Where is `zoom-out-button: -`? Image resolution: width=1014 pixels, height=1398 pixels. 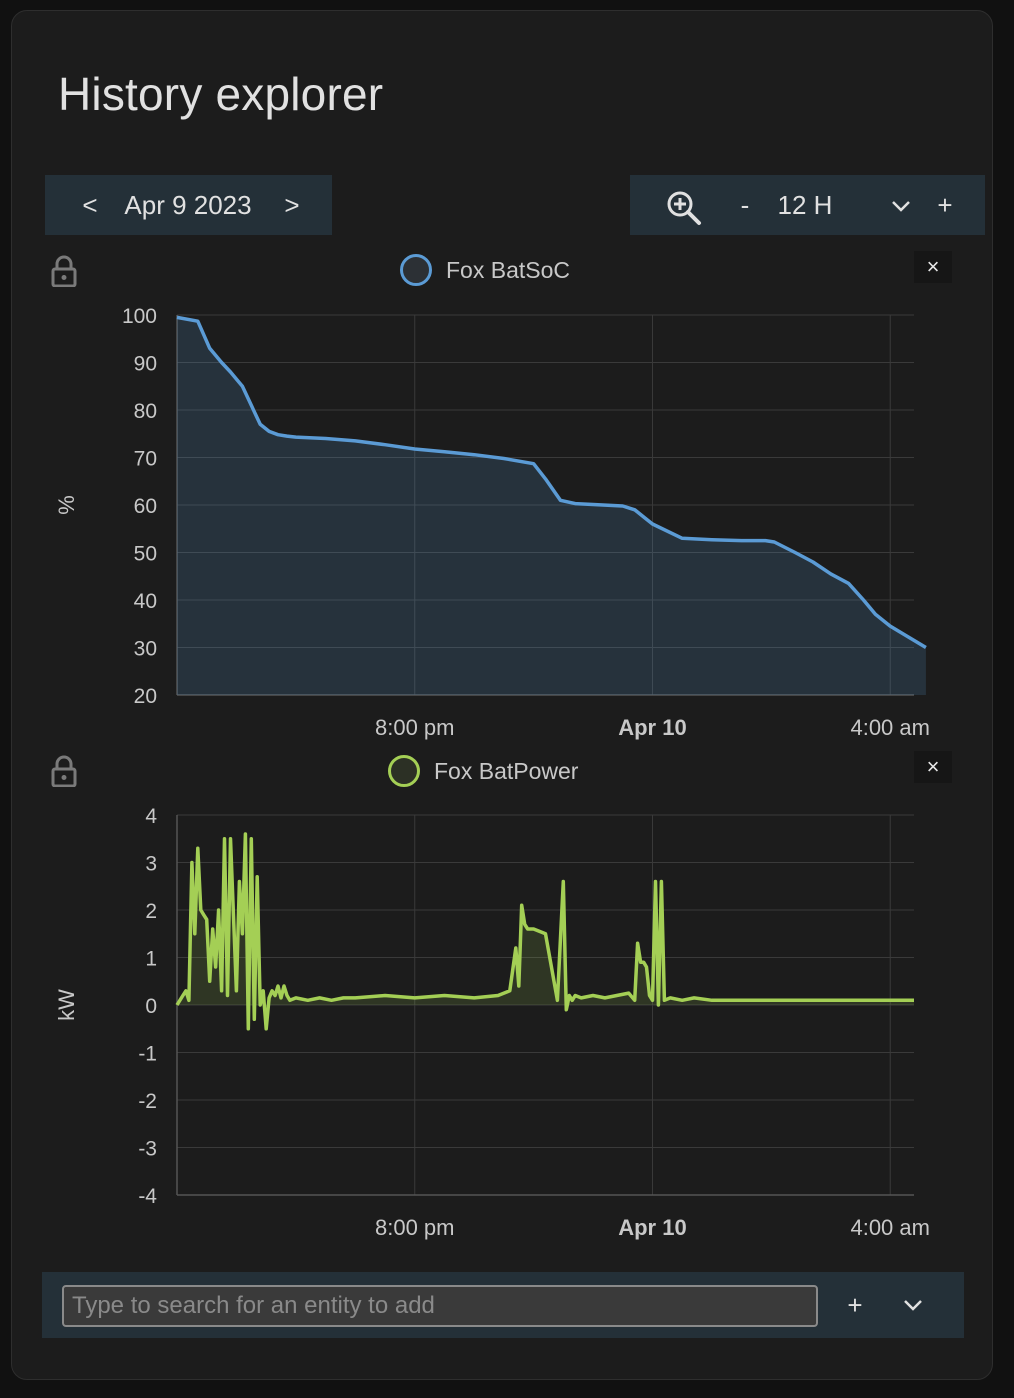 zoom-out-button: - is located at coordinates (745, 205).